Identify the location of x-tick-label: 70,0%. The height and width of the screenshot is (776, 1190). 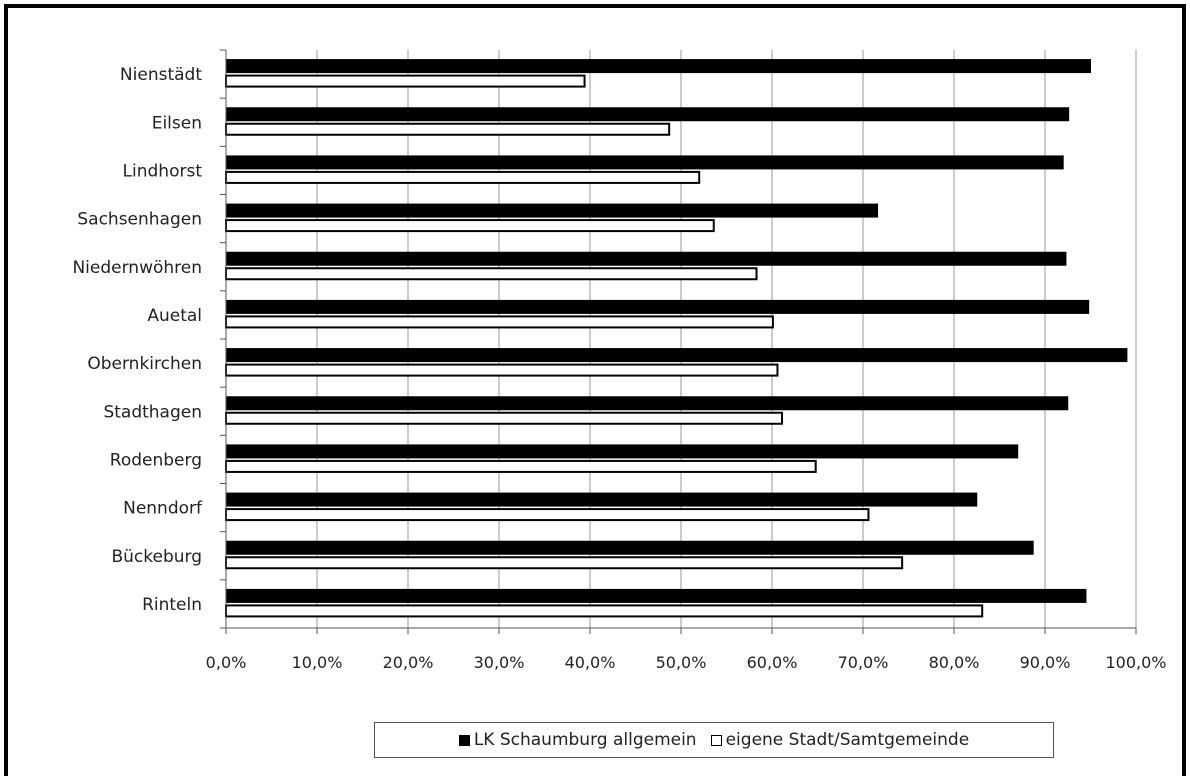
(863, 662).